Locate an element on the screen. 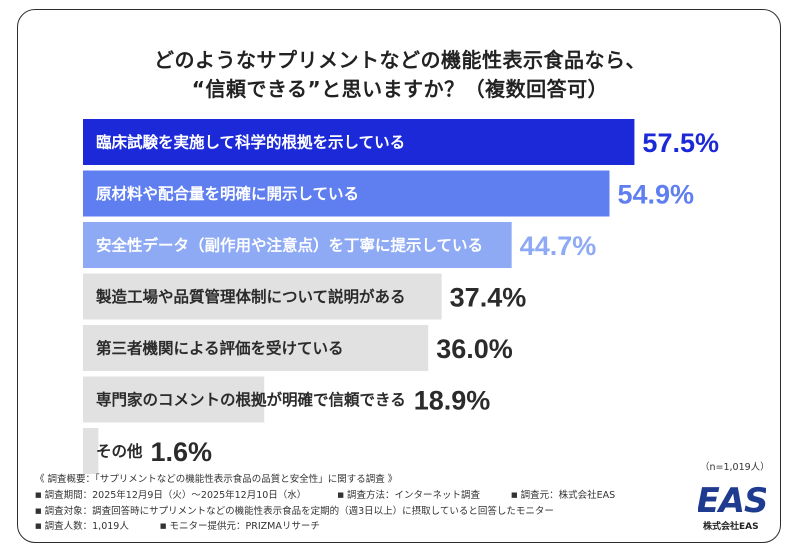  footer-provider: モニター提供元：PRIZMAリサーチ is located at coordinates (244, 527).